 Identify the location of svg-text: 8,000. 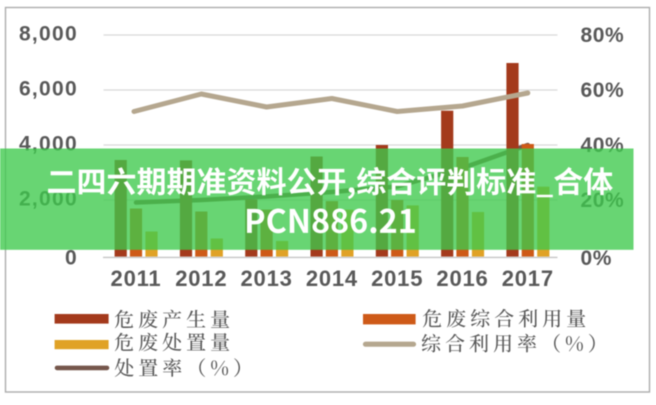
(48, 34).